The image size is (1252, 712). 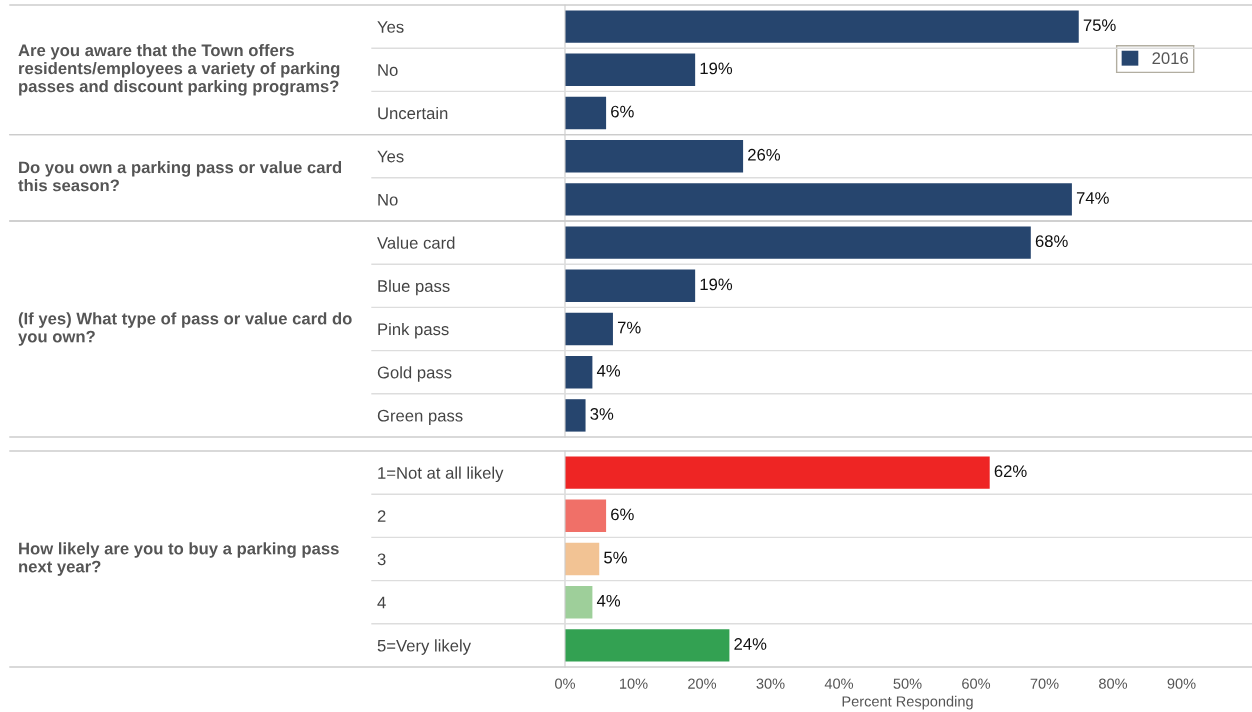 I want to click on y-tick-label: Gold pass, so click(x=414, y=374).